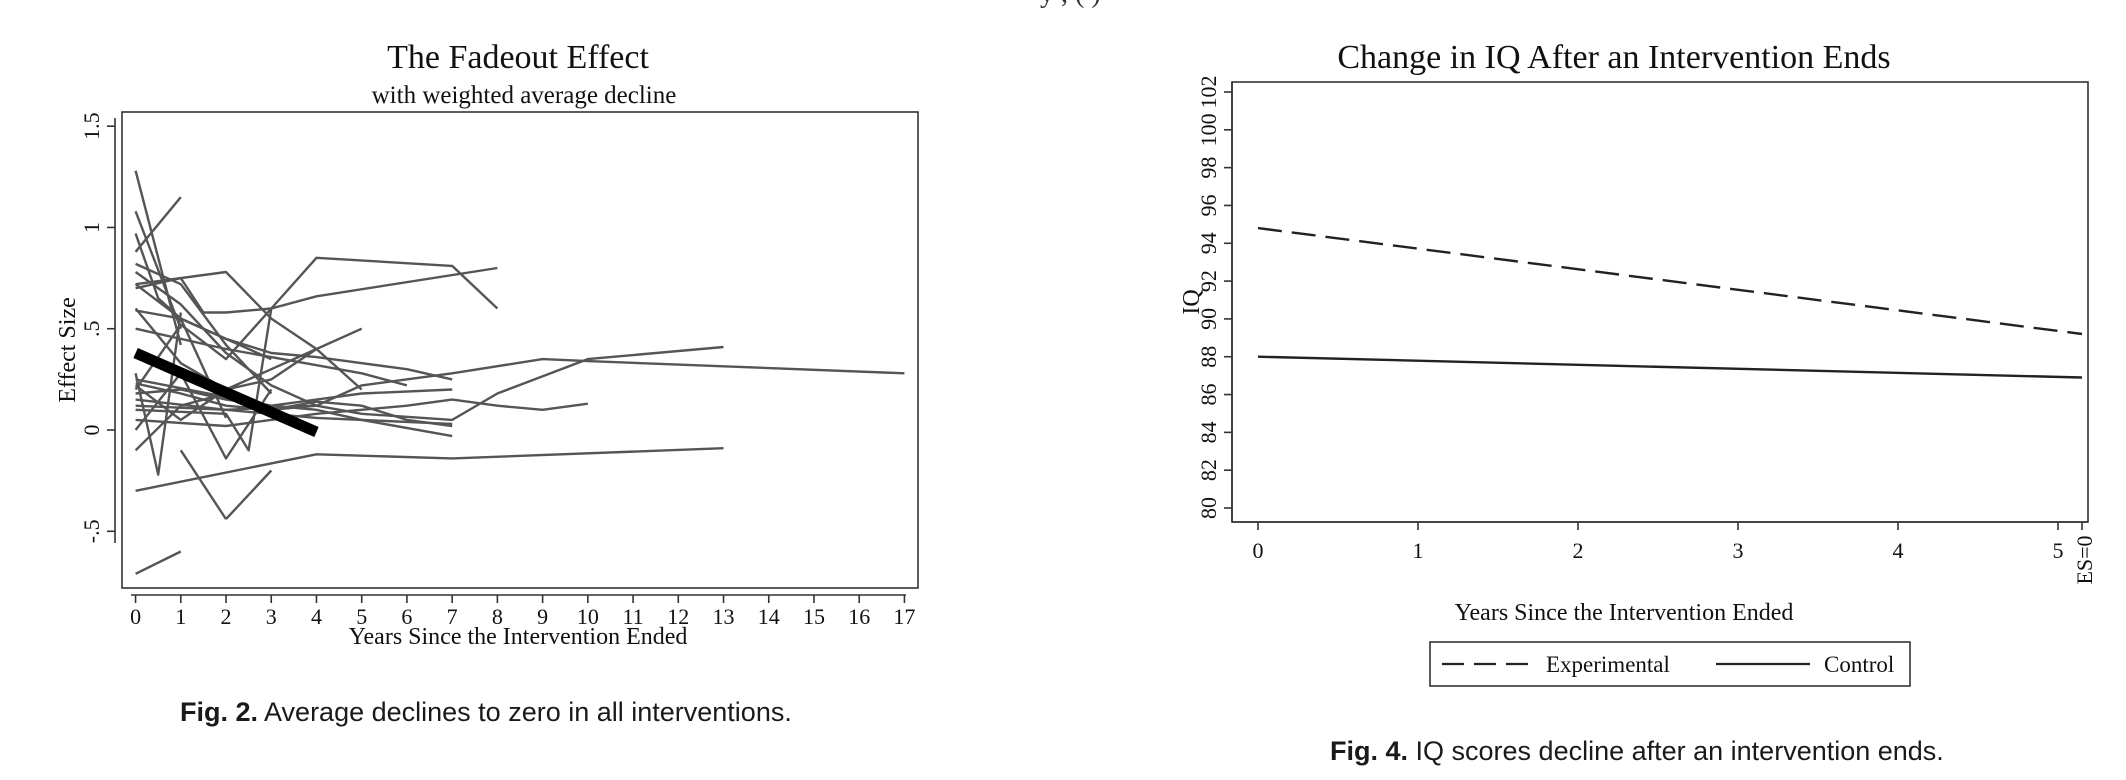 The image size is (2126, 780). Describe the element at coordinates (814, 616) in the screenshot. I see `chart1-x-tick-label: 15` at that location.